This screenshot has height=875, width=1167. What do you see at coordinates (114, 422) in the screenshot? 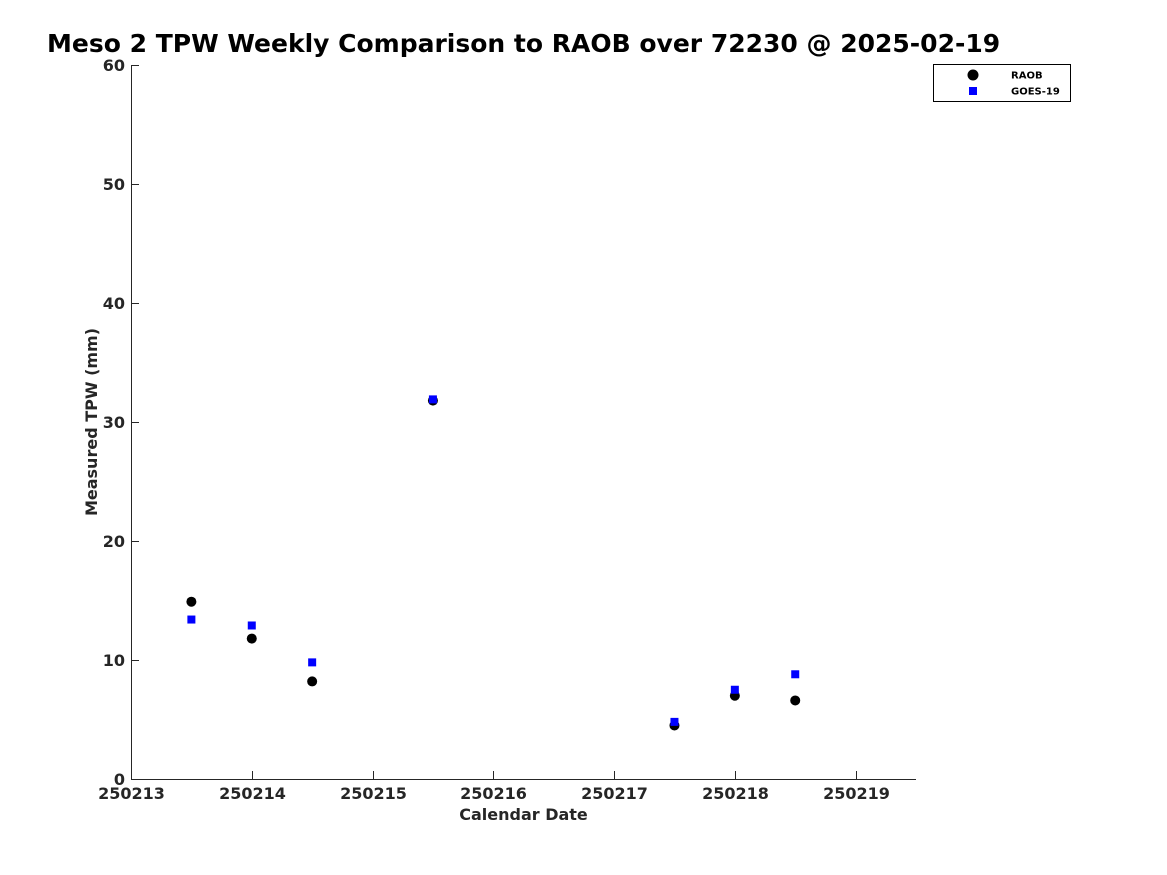
I see `y-tick-label: 30` at bounding box center [114, 422].